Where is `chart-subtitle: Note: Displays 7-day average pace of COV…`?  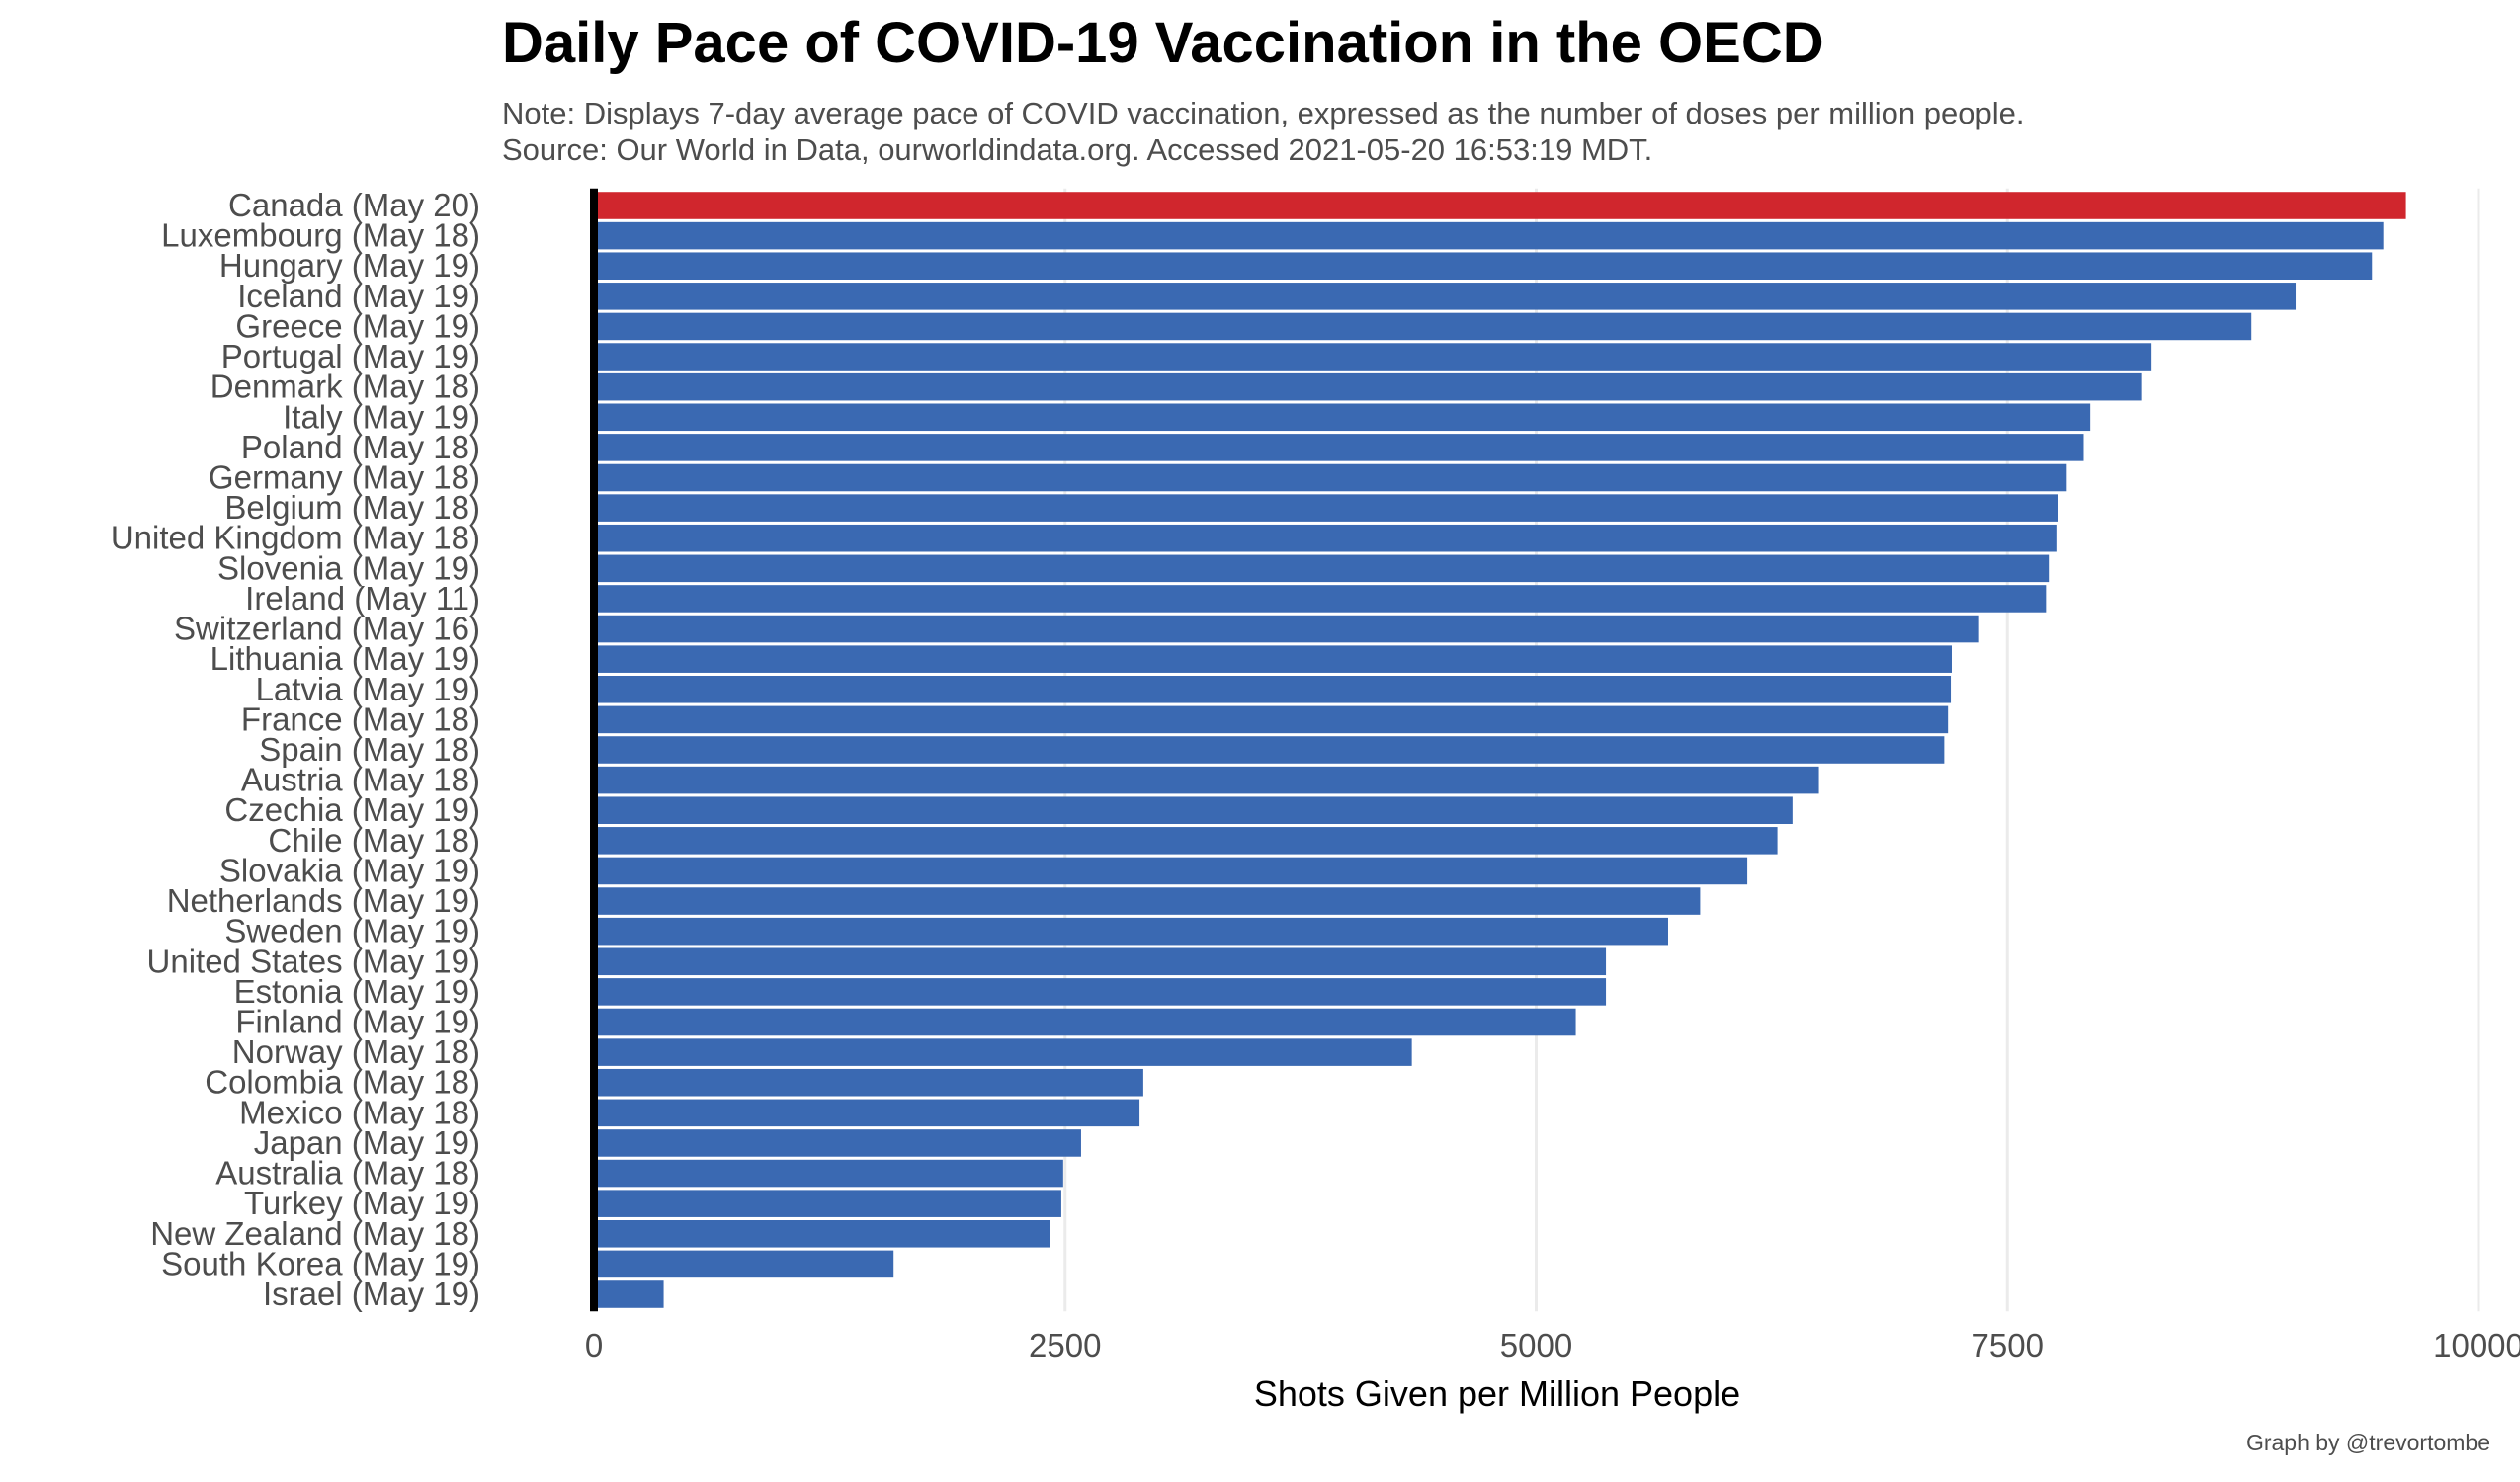
chart-subtitle: Note: Displays 7-day average pace of COV… is located at coordinates (1263, 131).